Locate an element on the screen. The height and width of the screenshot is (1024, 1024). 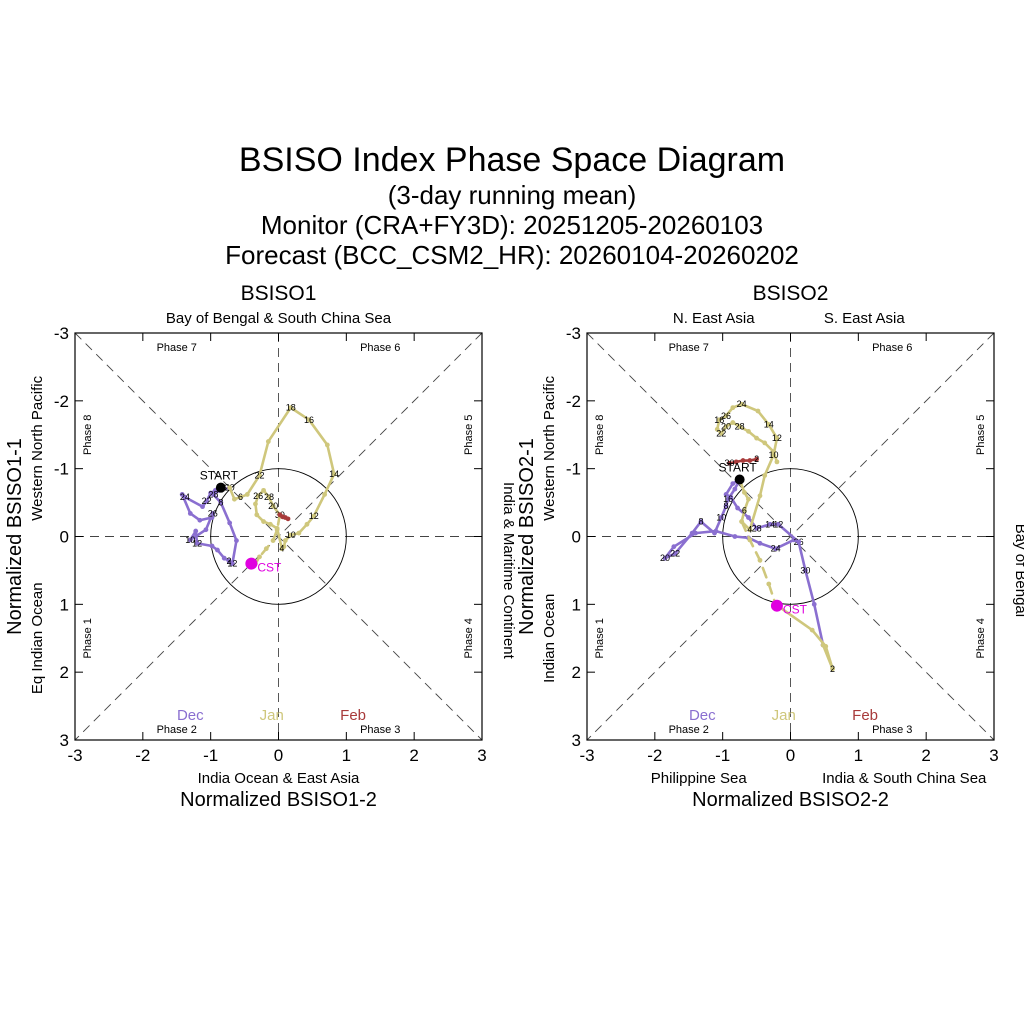
phase-label-8: Phase 8 is located at coordinates (600, 435).